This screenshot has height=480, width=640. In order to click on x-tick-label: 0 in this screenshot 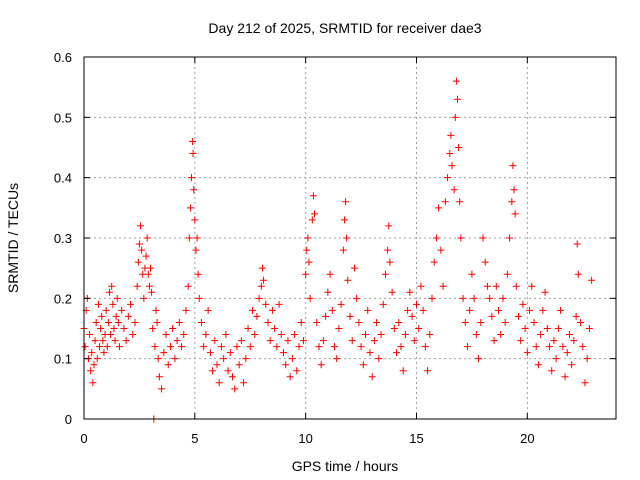, I will do `click(83, 438)`.